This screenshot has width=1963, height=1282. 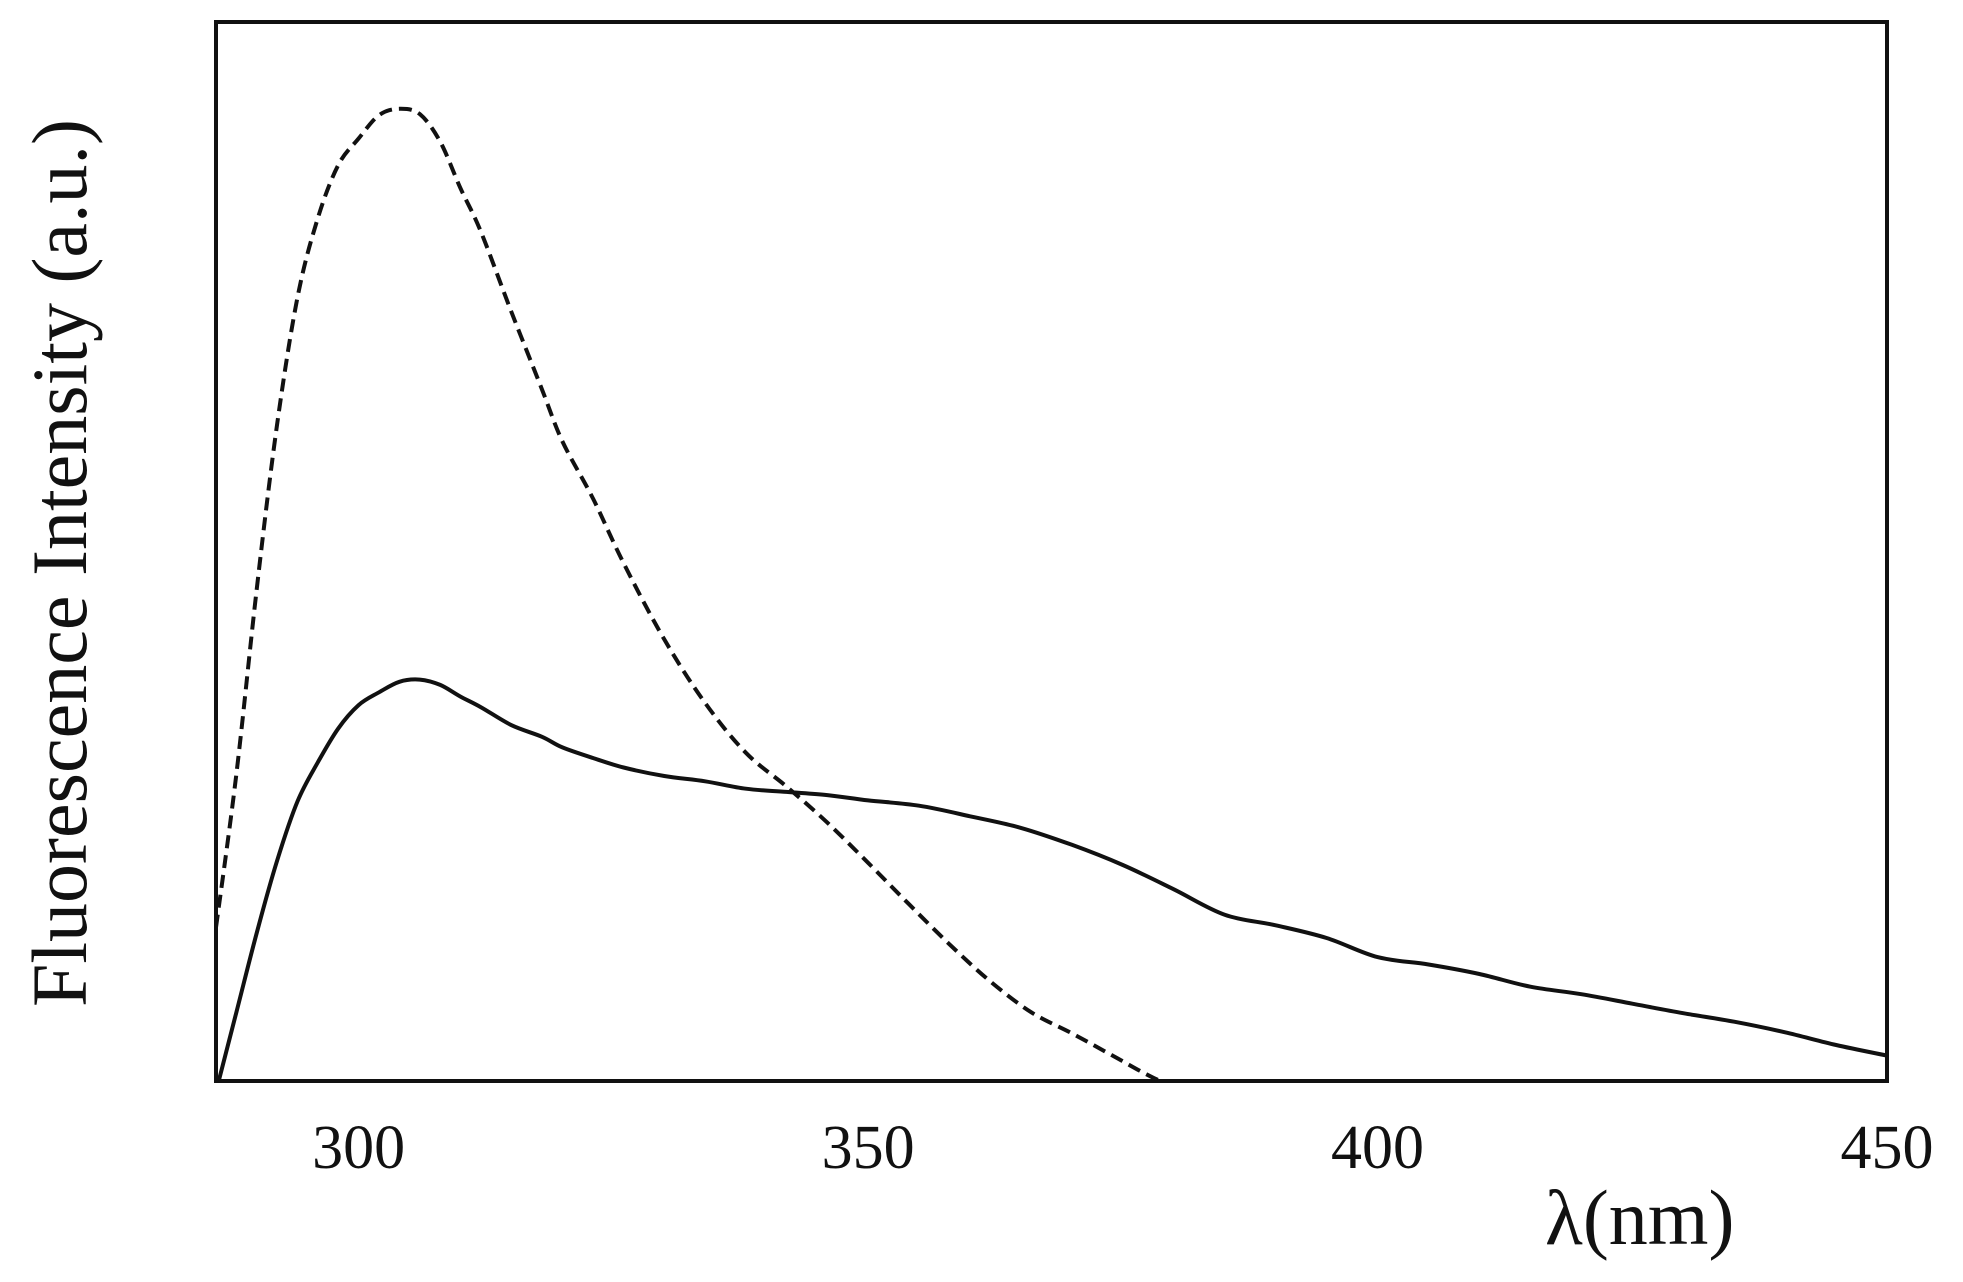 I want to click on y-axis-label: Fluorescence Intensity (a.u.), so click(x=59, y=563).